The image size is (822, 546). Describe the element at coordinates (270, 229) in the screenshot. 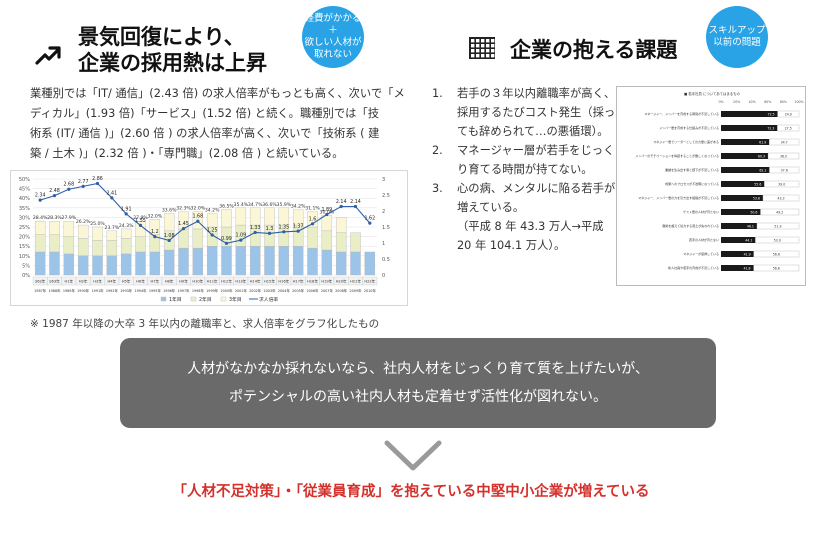

I see `ratio-label: 1.3` at that location.